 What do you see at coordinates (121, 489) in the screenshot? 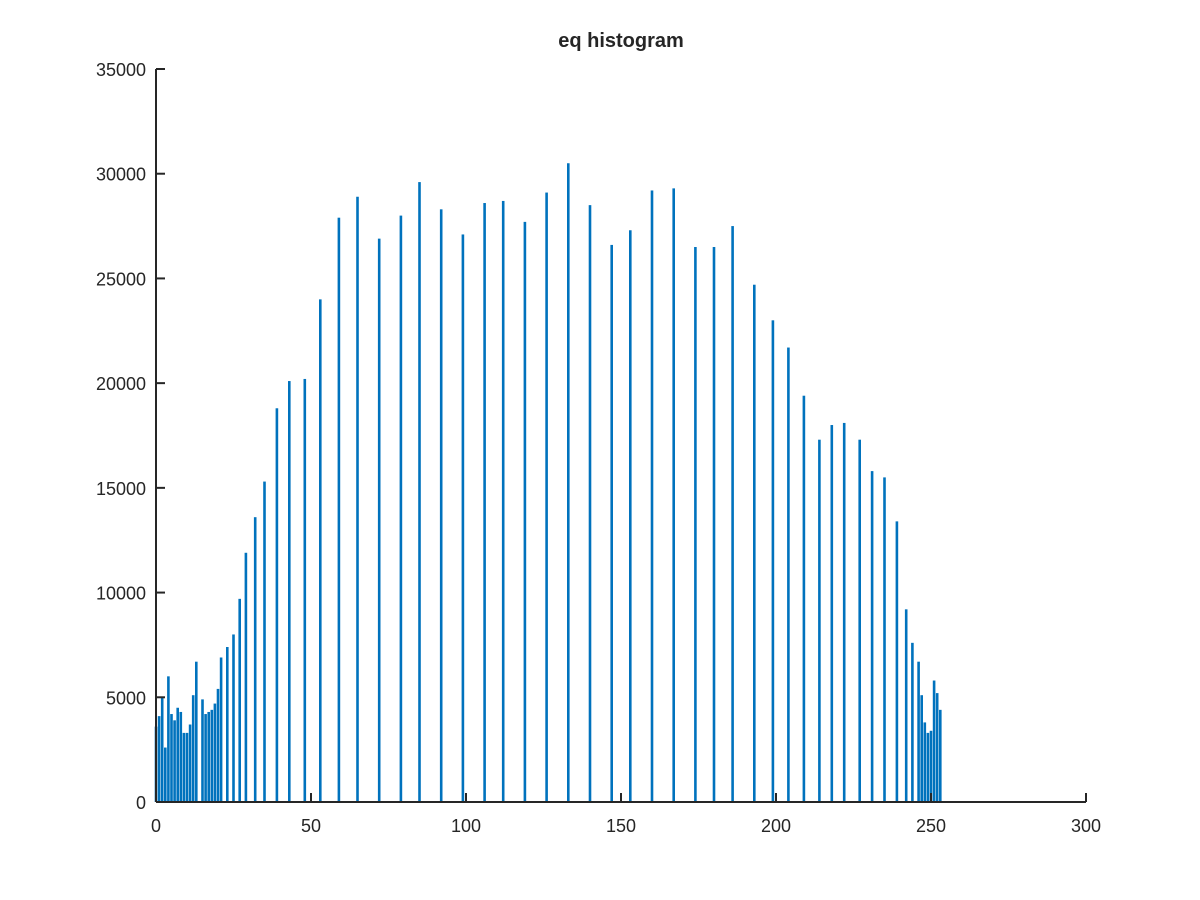
I see `y-tick-label: 15000` at bounding box center [121, 489].